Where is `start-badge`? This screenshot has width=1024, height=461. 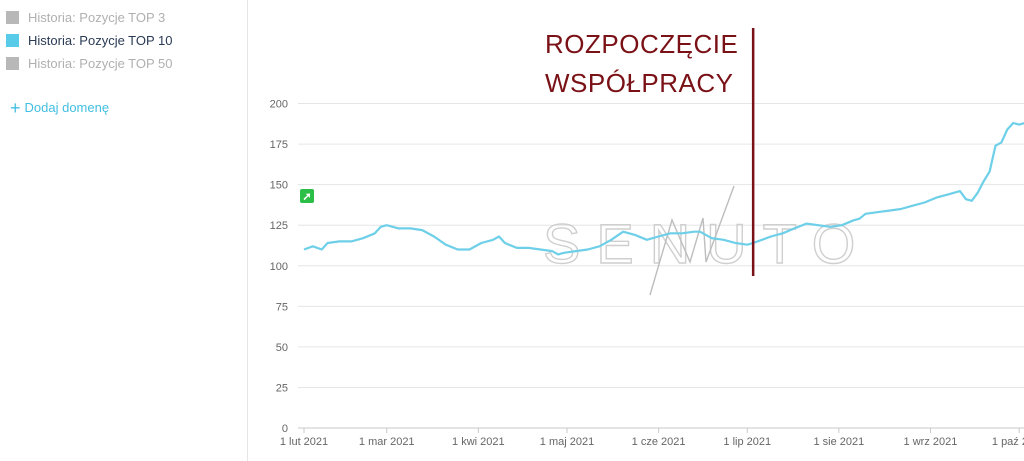 start-badge is located at coordinates (307, 196).